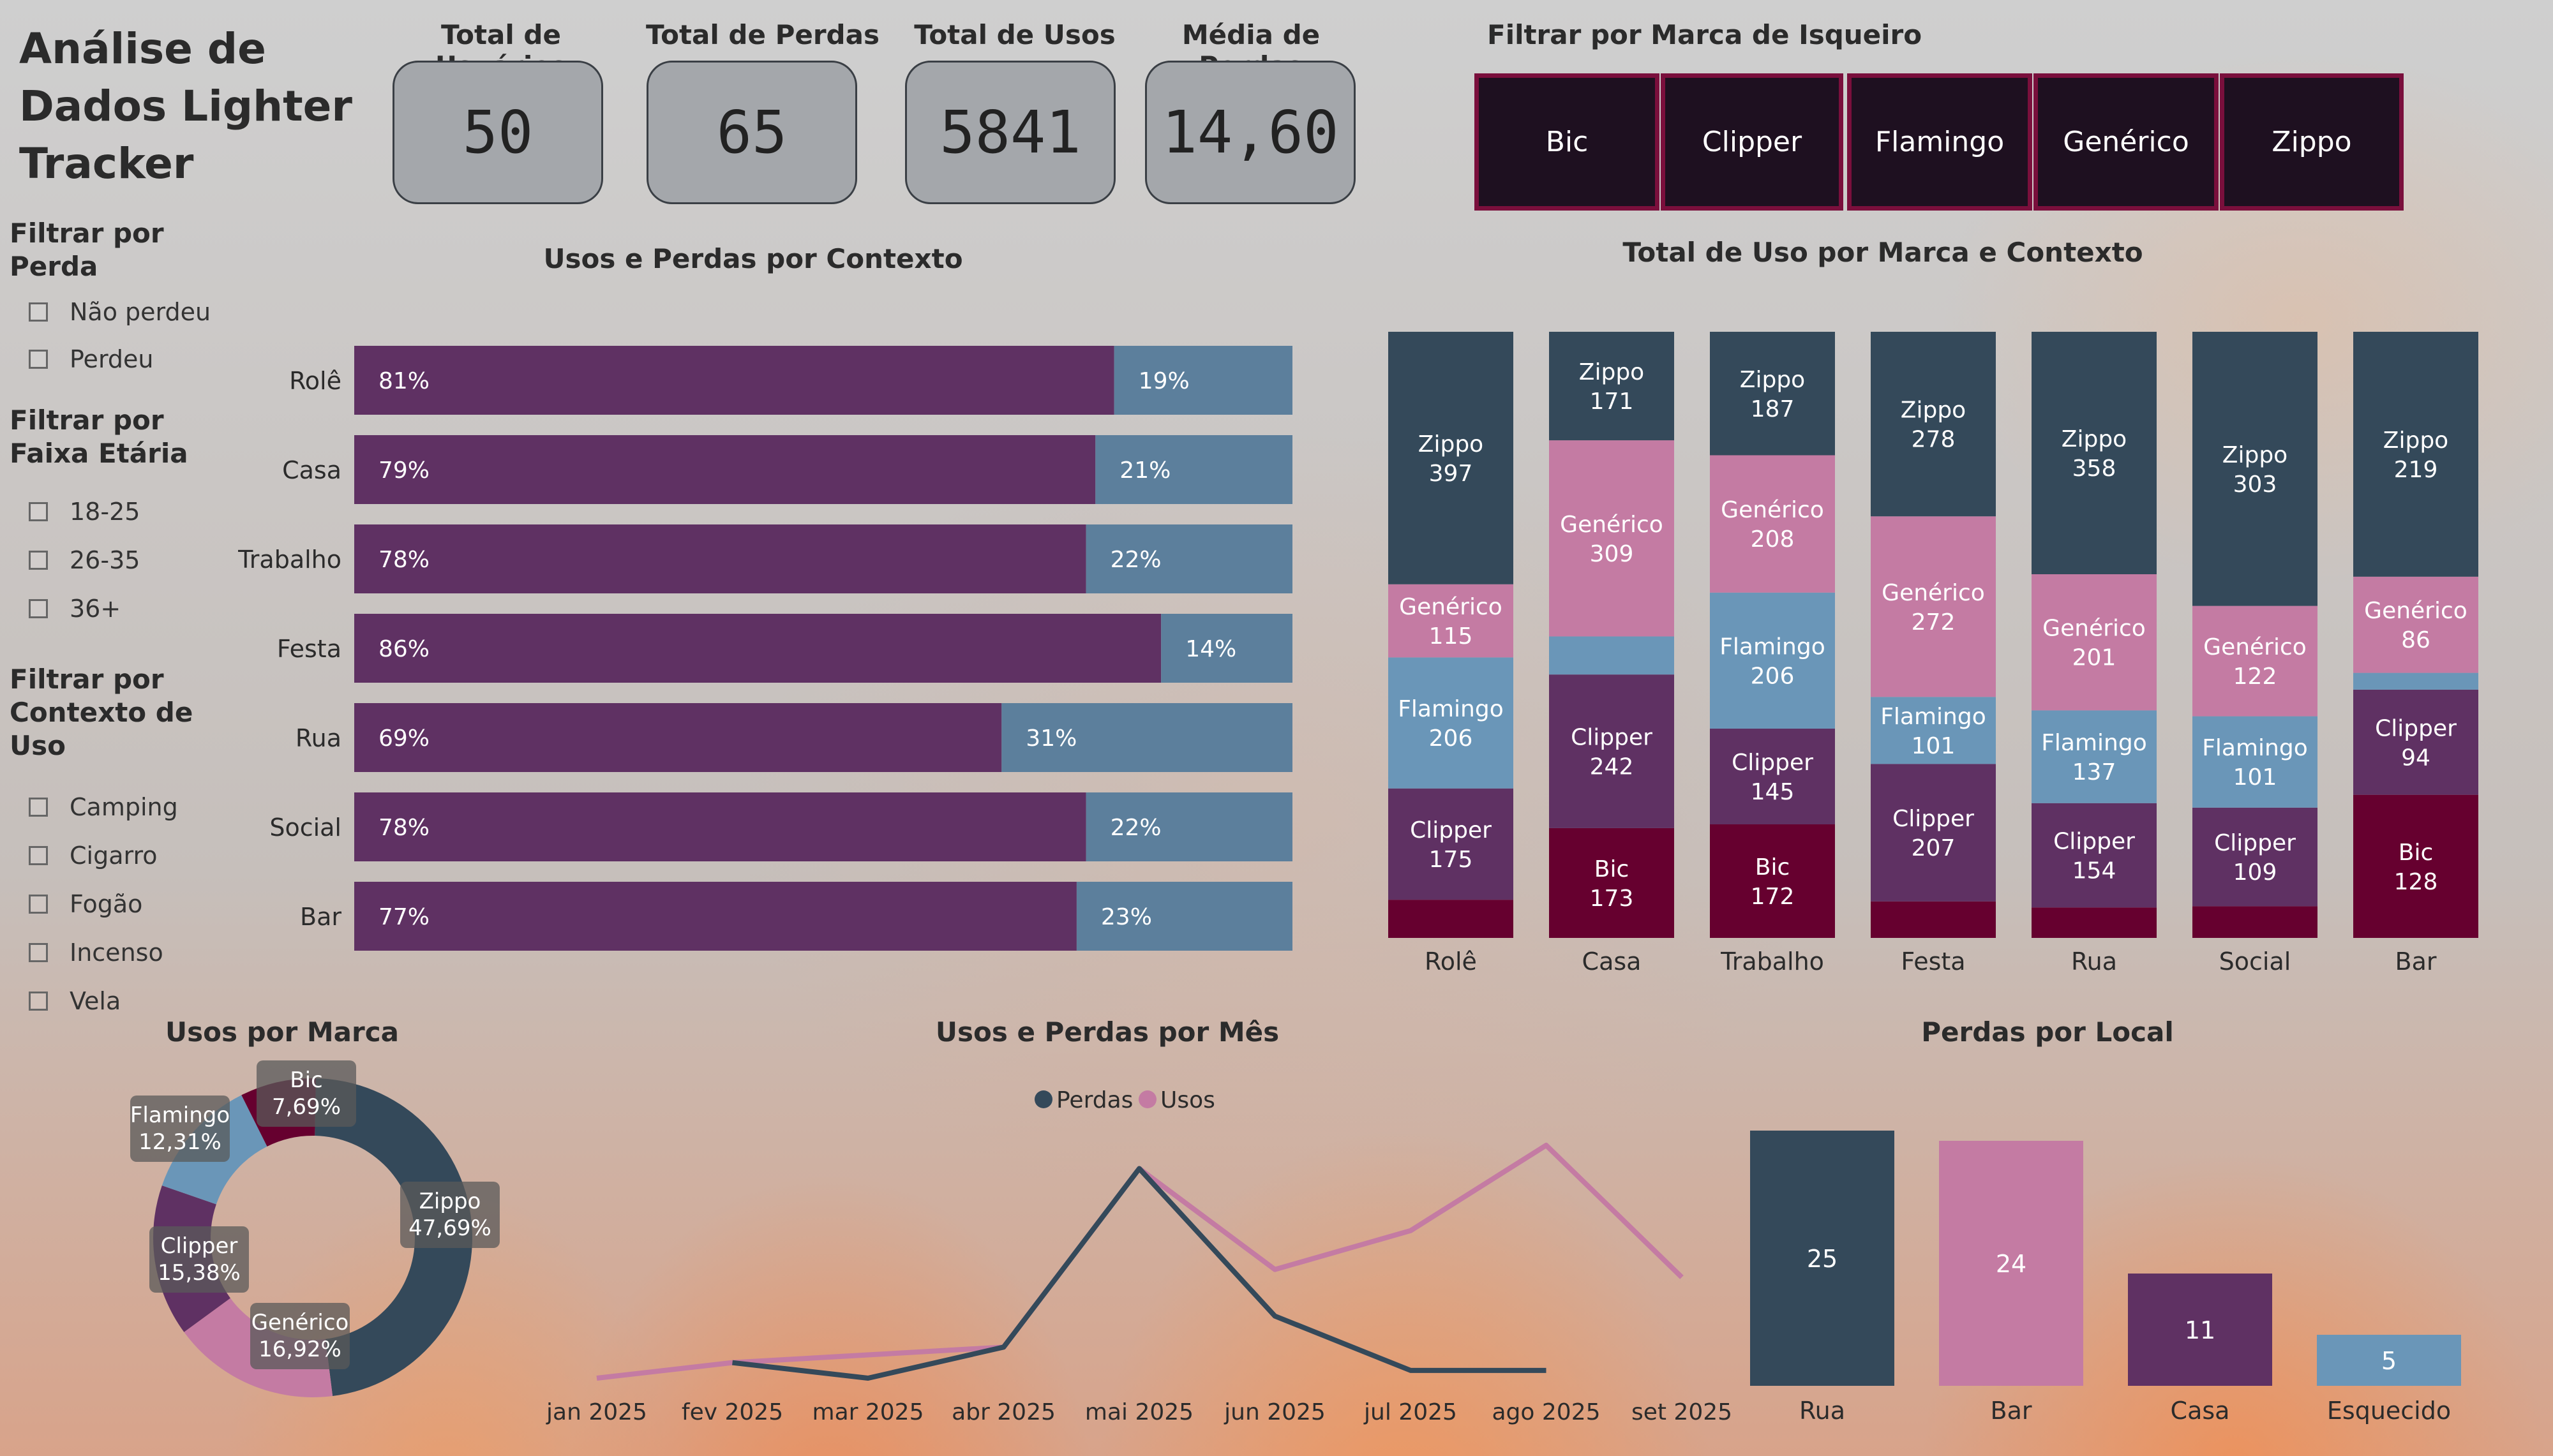  What do you see at coordinates (180, 1129) in the screenshot?
I see `slice-label: Flamingo 12,31%` at bounding box center [180, 1129].